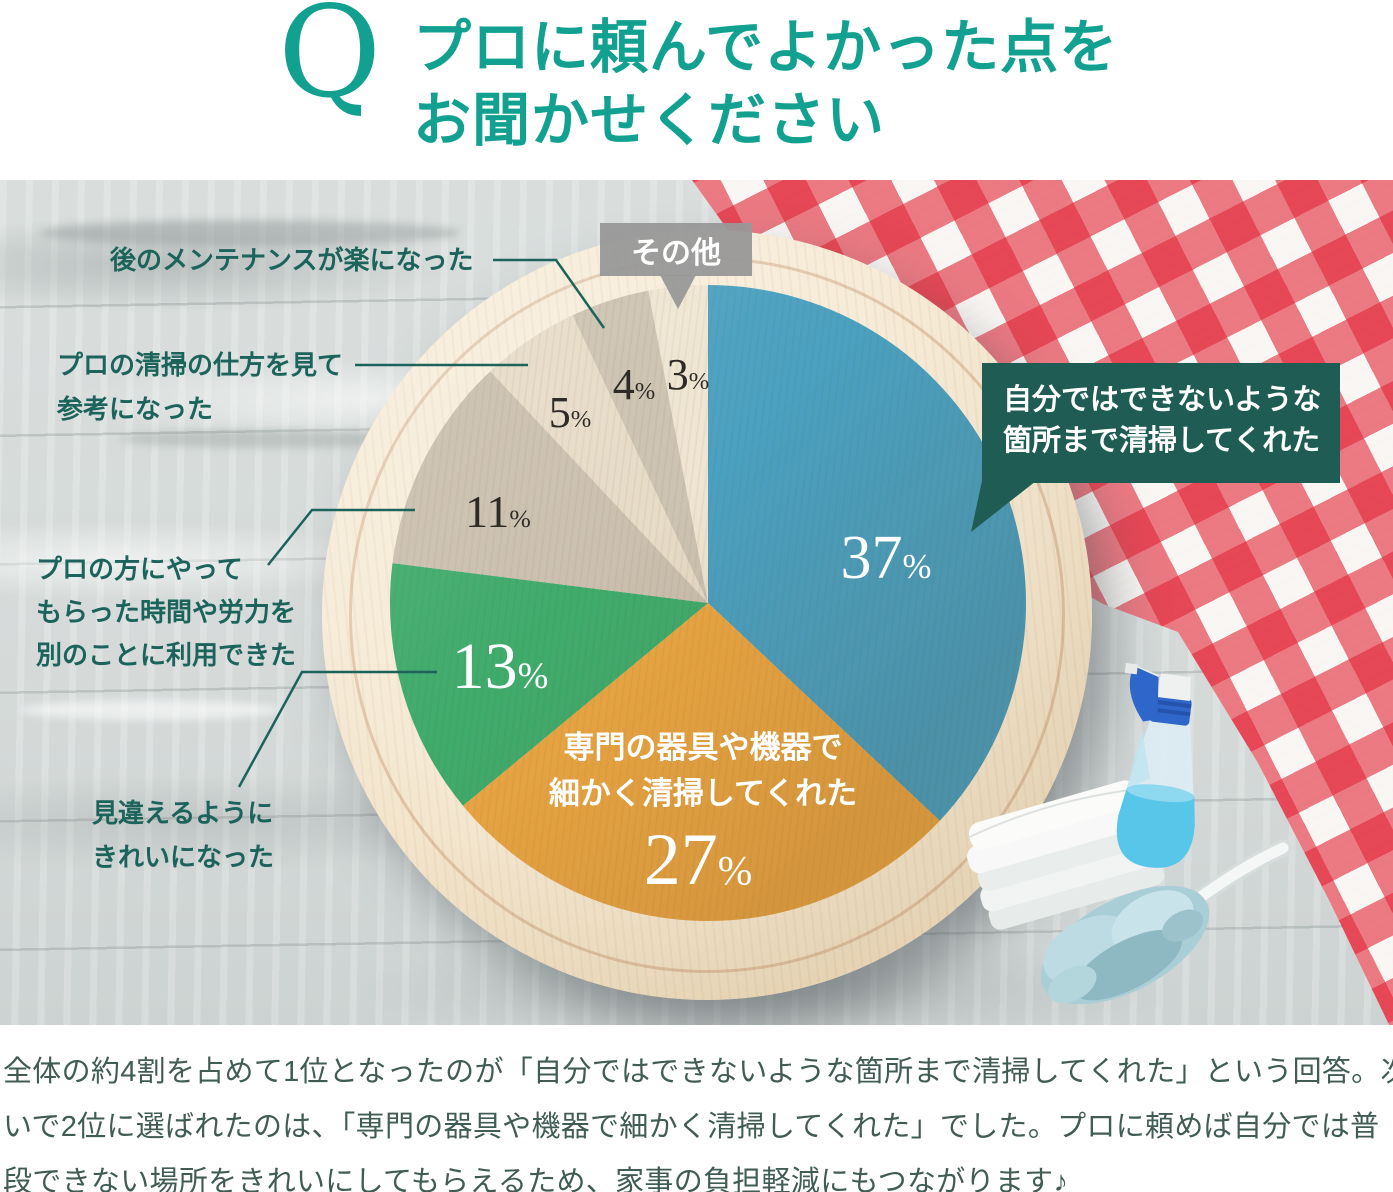 The height and width of the screenshot is (1192, 1393). Describe the element at coordinates (640, 446) in the screenshot. I see `pie-slice-4pct` at that location.